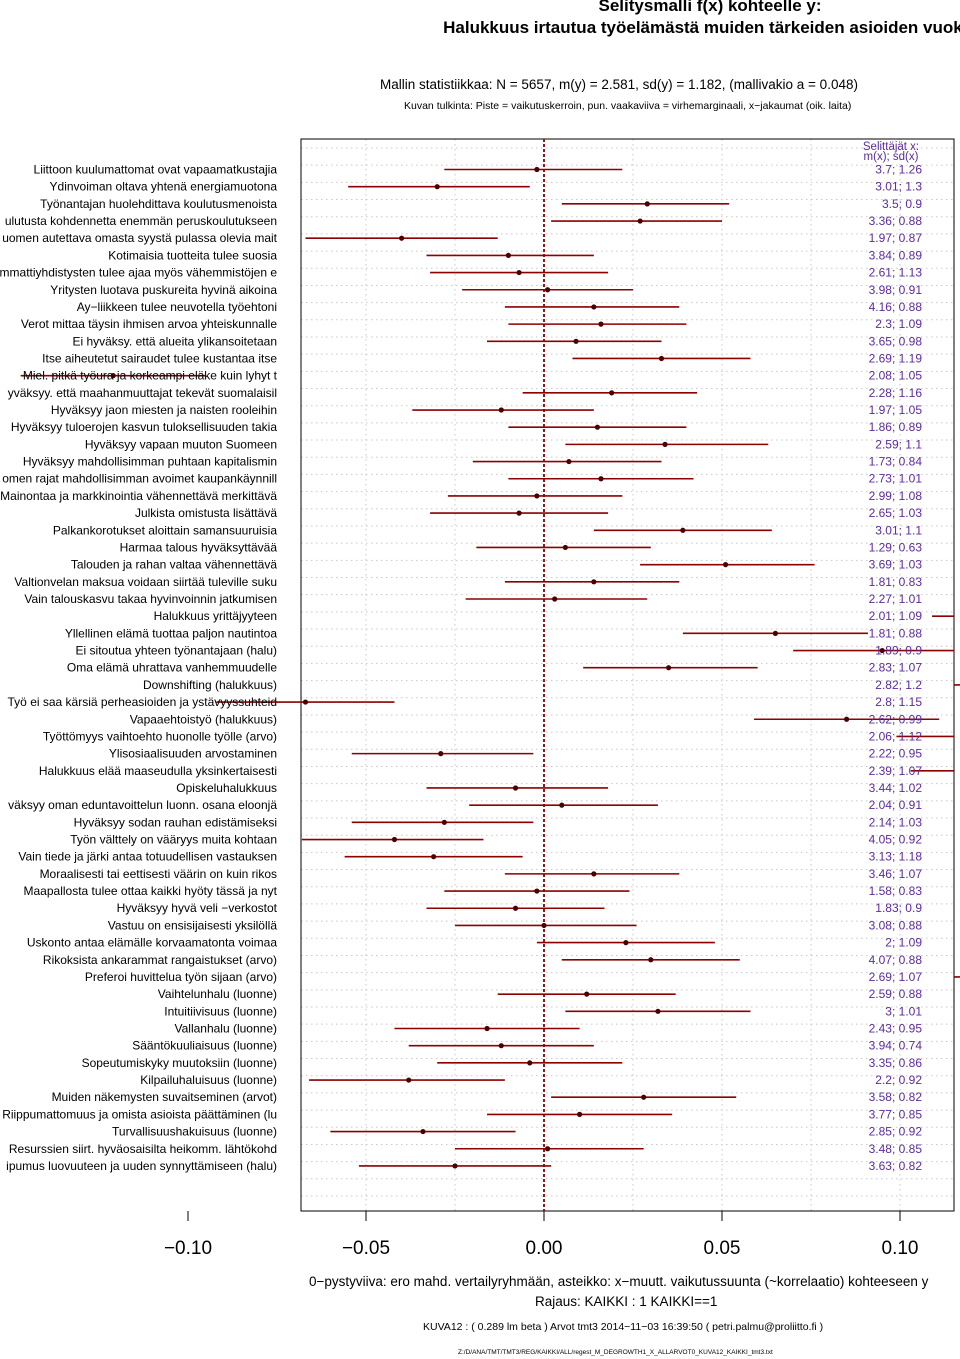  I want to click on row-mx-sd: 2.83; 1.07, so click(896, 668).